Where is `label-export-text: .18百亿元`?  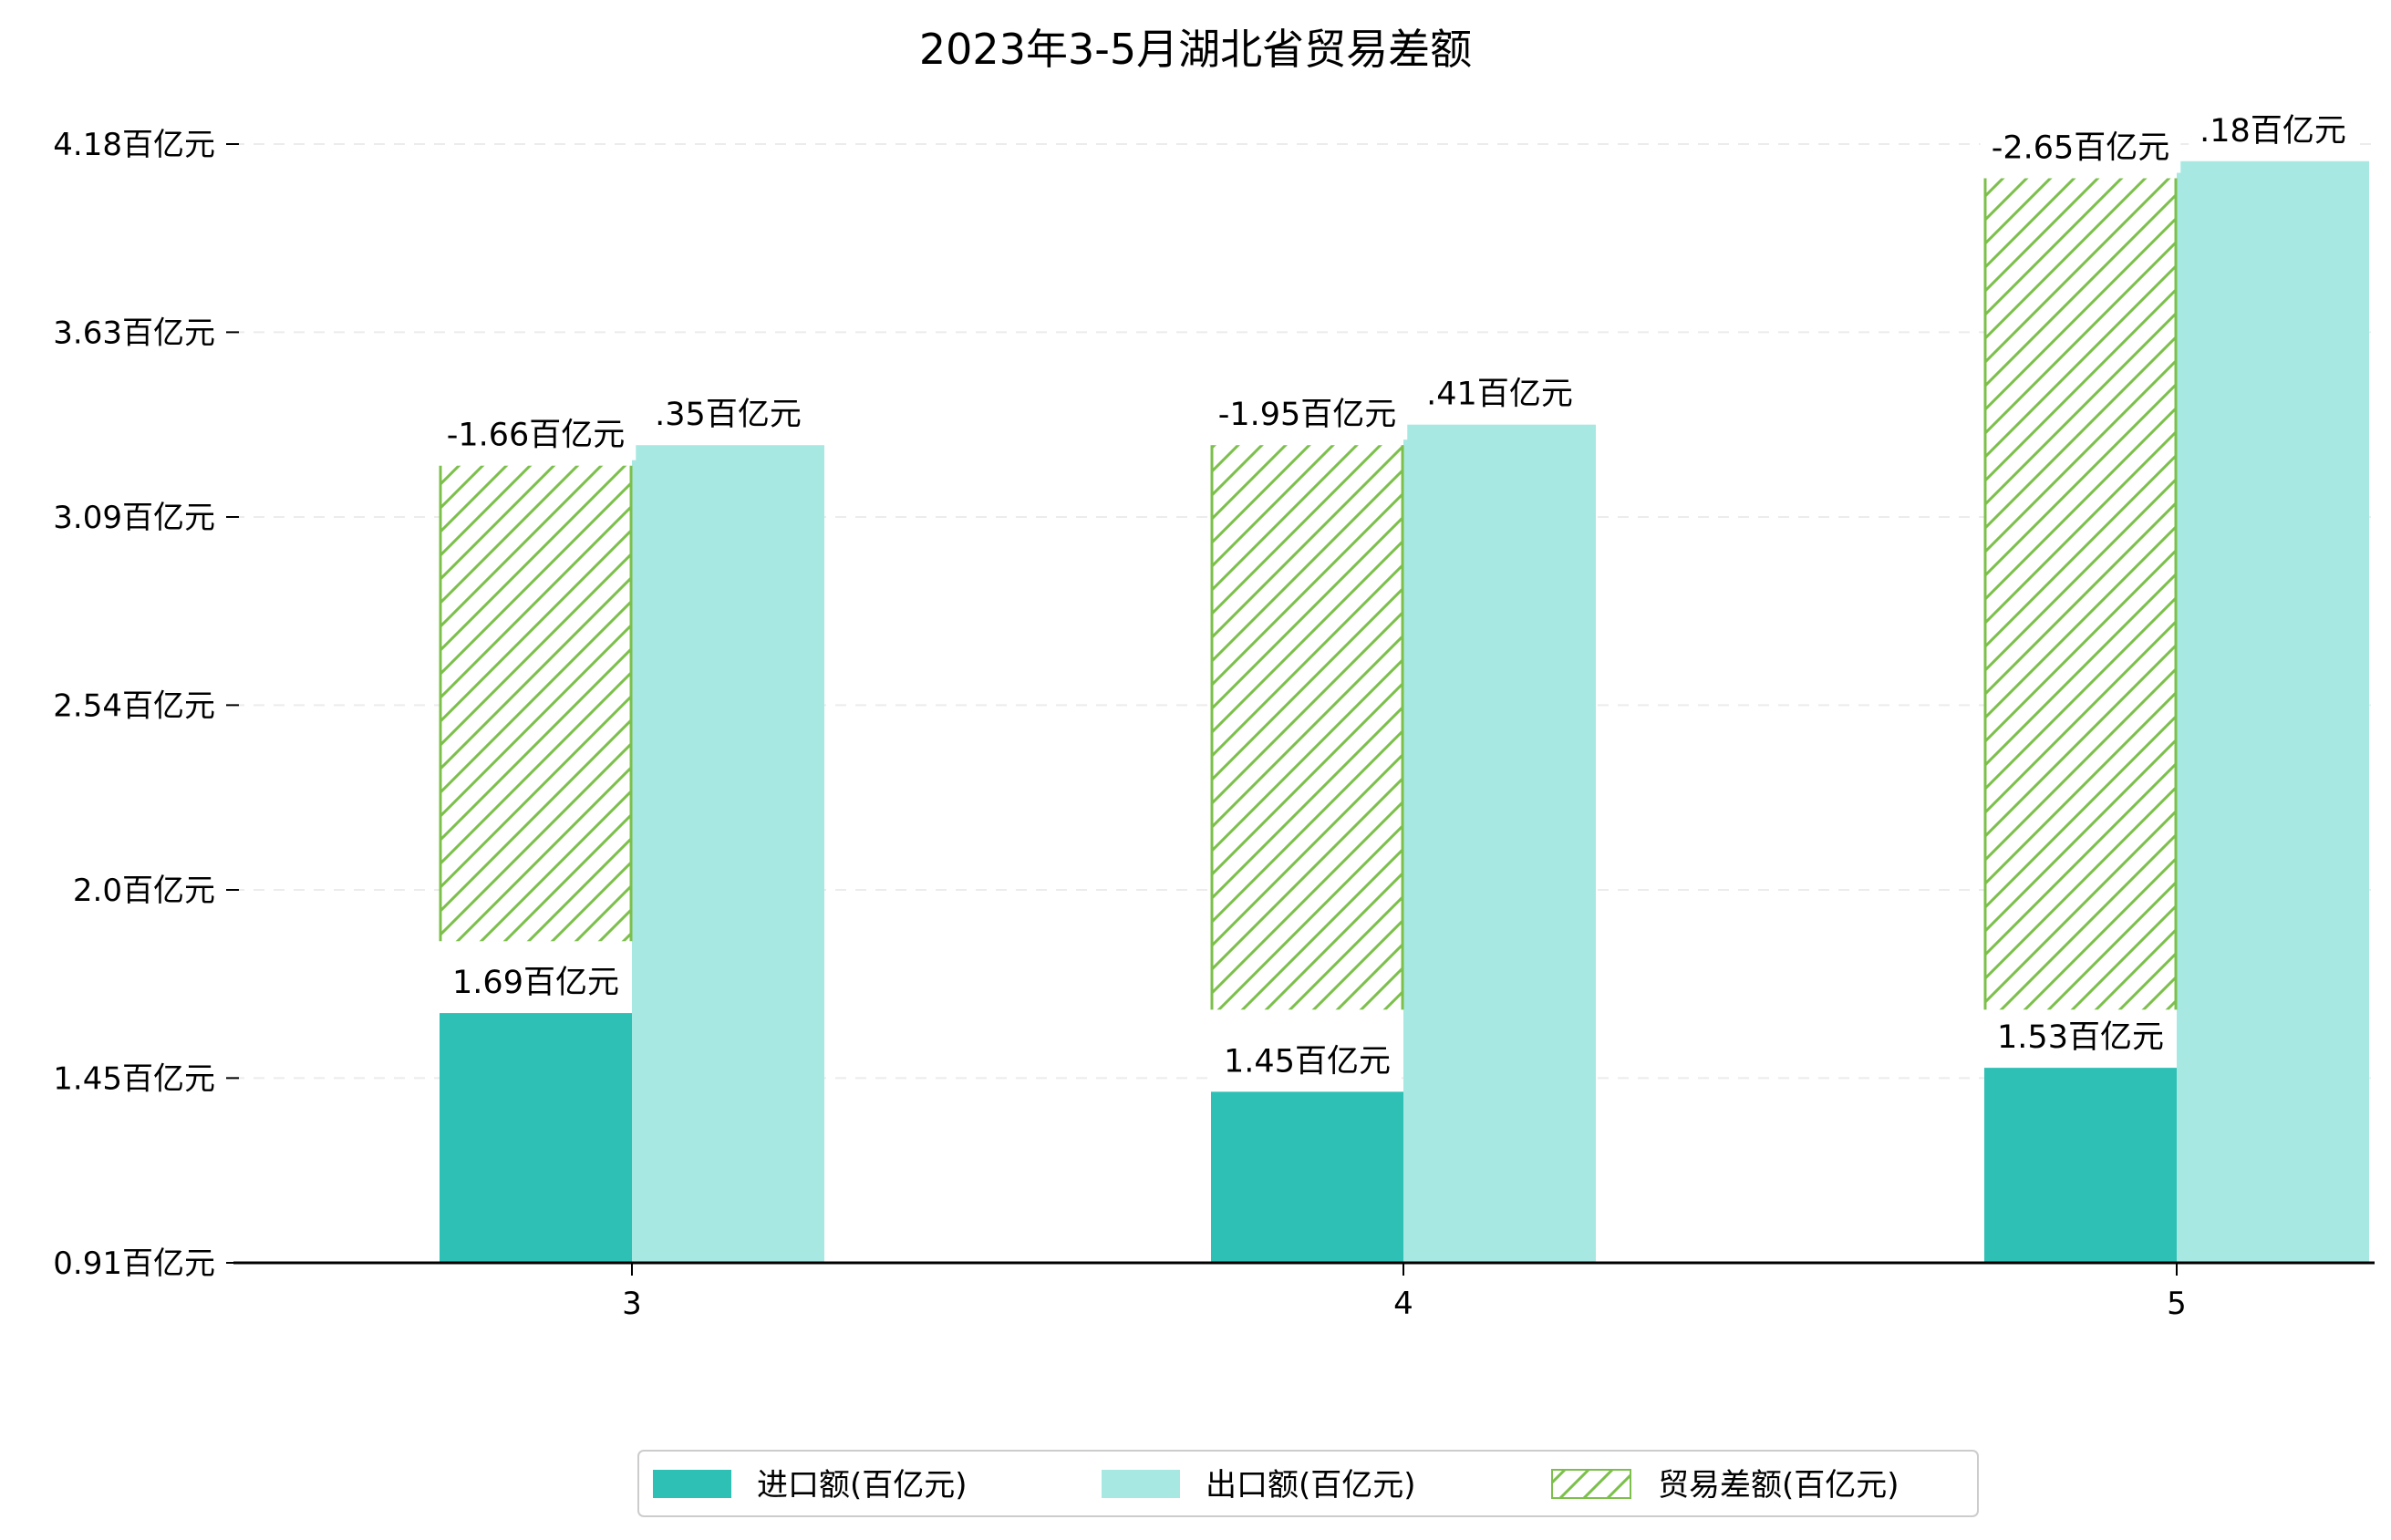
label-export-text: .18百亿元 is located at coordinates (2273, 131).